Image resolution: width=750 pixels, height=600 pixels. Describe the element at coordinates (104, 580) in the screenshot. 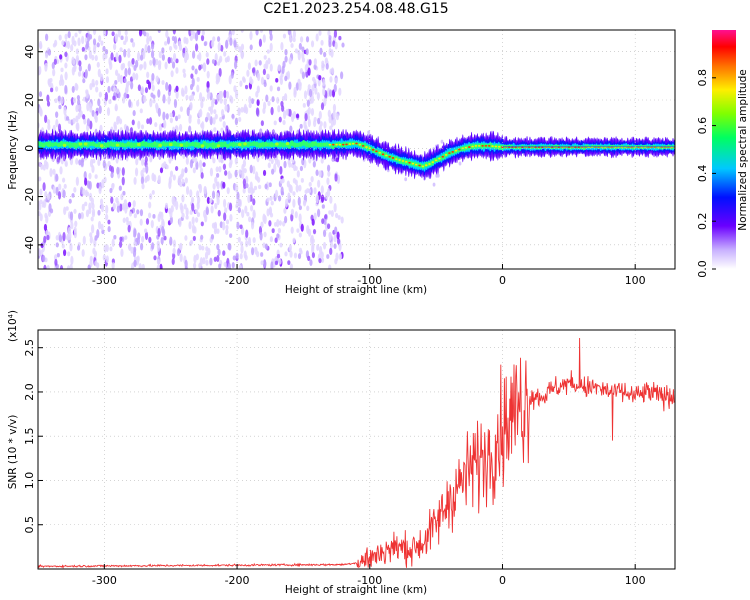

I see `snr-x-tick-label: -300` at that location.